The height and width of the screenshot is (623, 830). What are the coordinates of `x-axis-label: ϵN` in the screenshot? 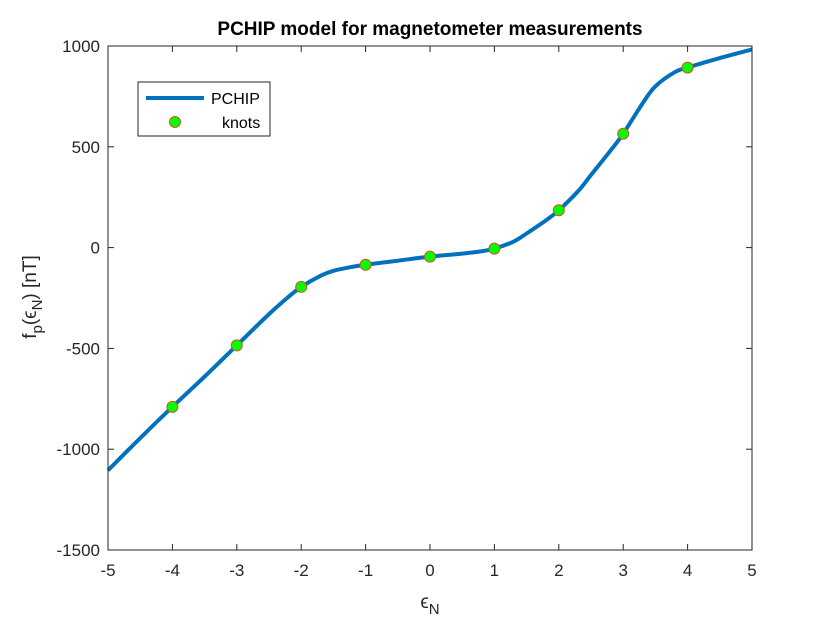 It's located at (429, 605).